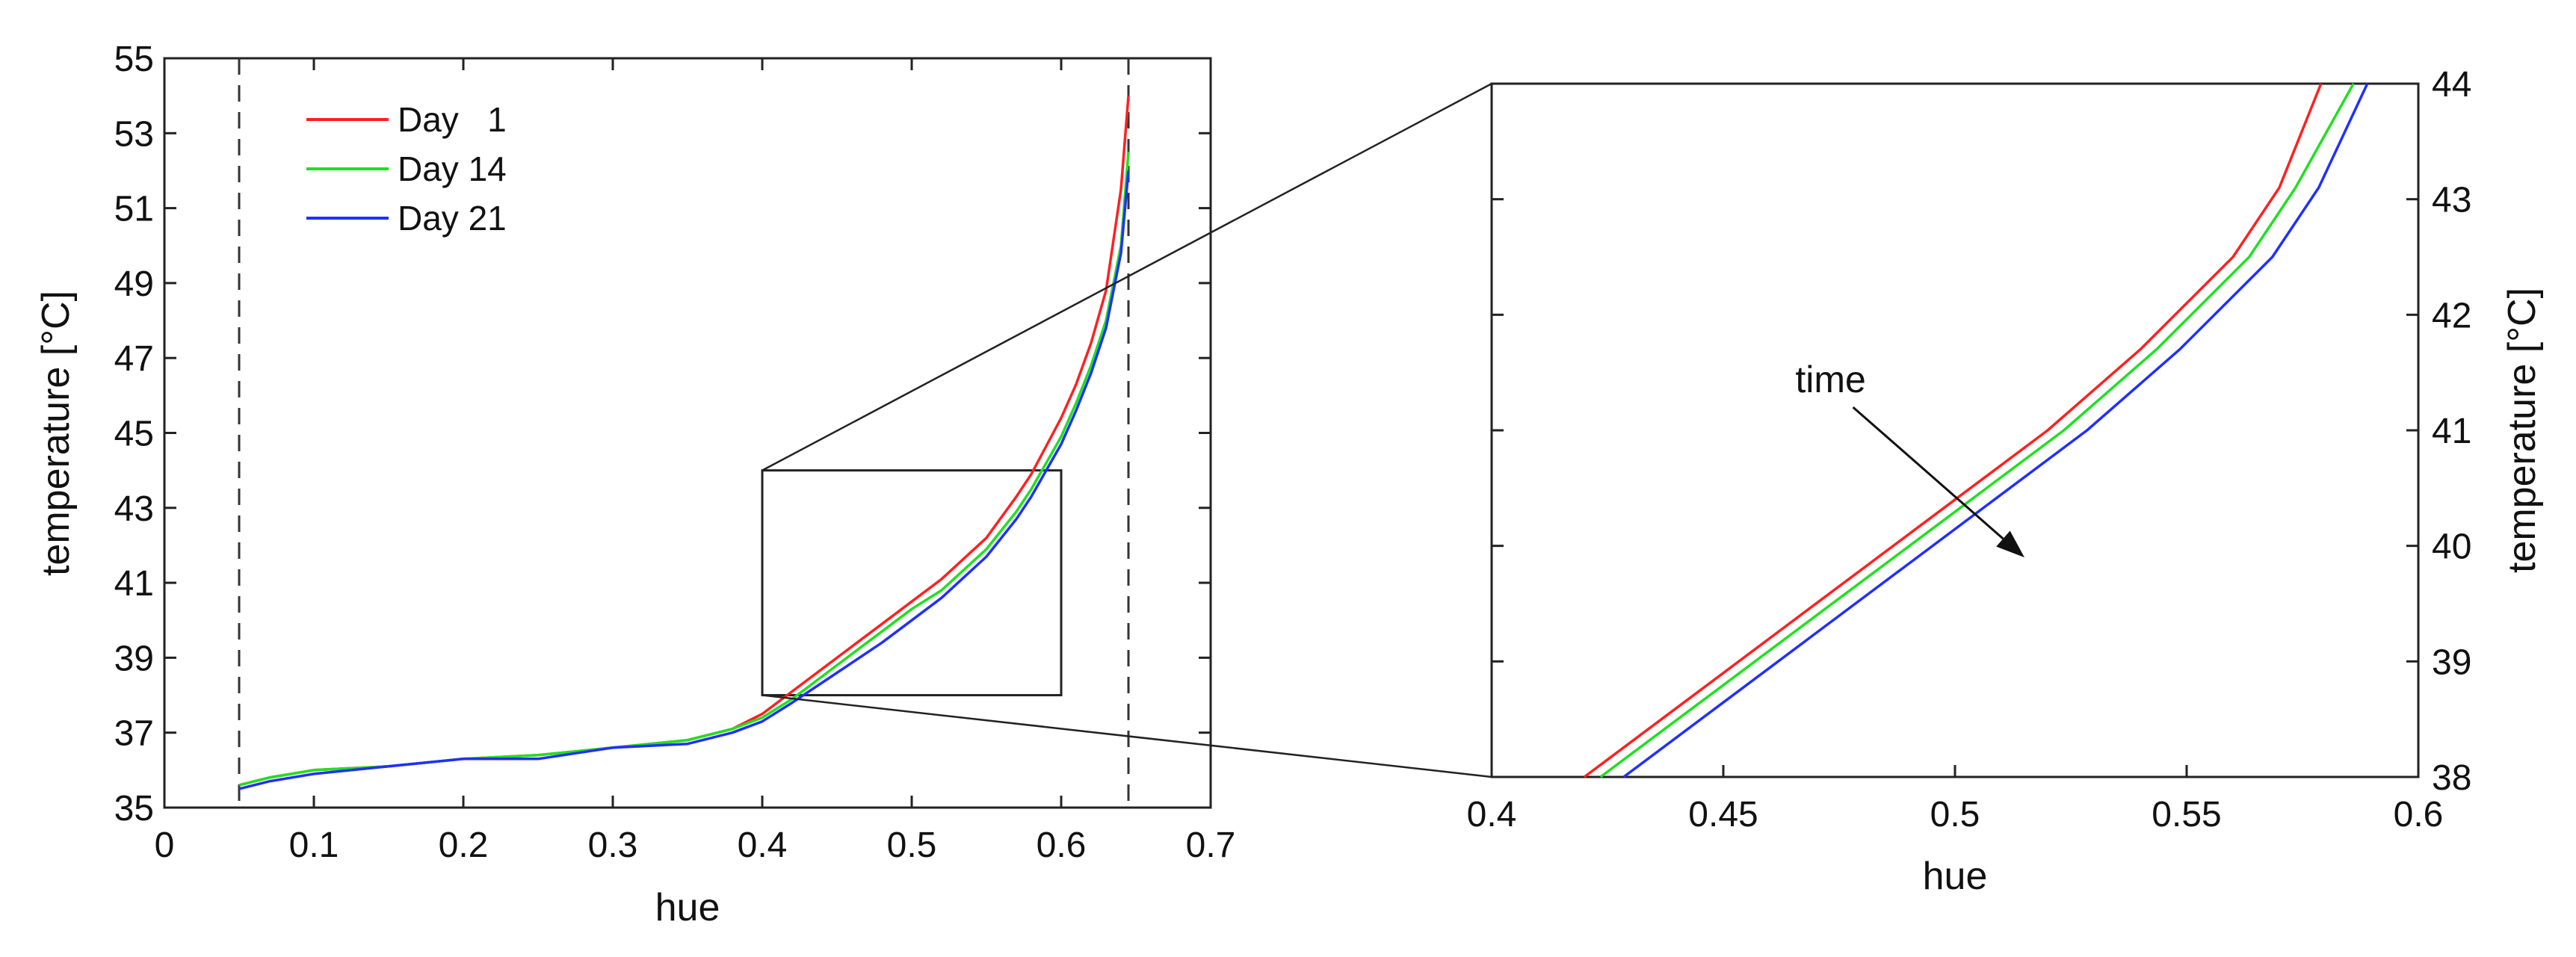 The width and height of the screenshot is (2576, 957). I want to click on main-x-axis-title: hue, so click(687, 908).